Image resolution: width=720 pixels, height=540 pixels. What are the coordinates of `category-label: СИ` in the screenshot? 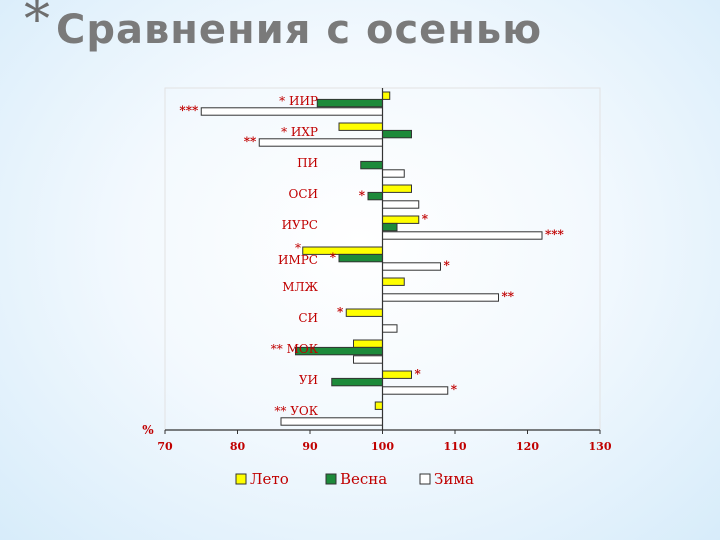 It's located at (308, 318).